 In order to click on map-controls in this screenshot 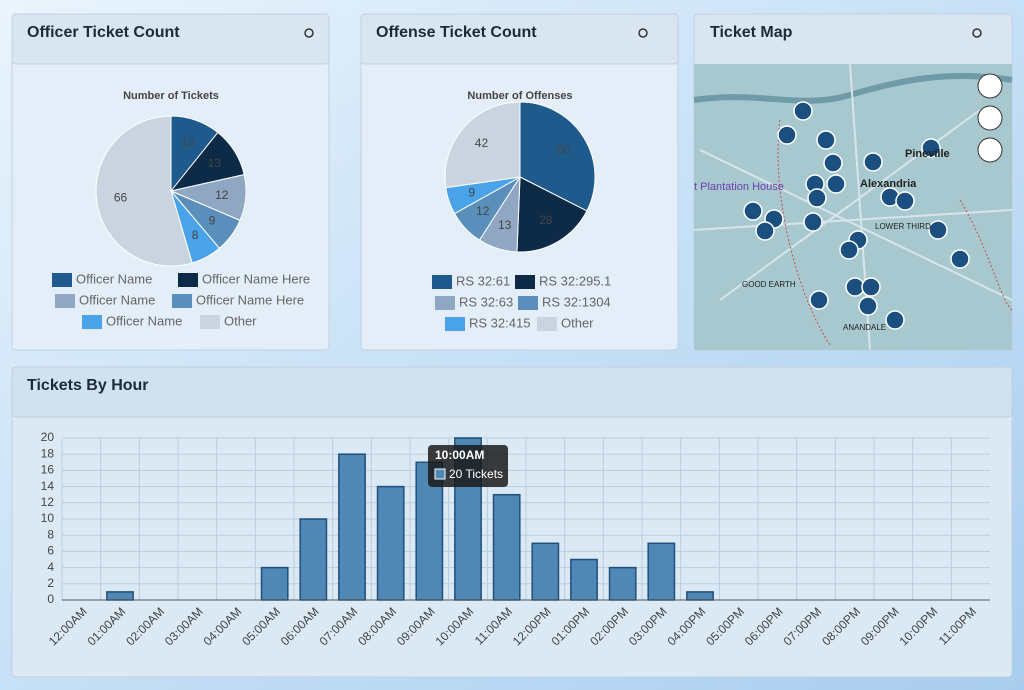, I will do `click(990, 118)`.